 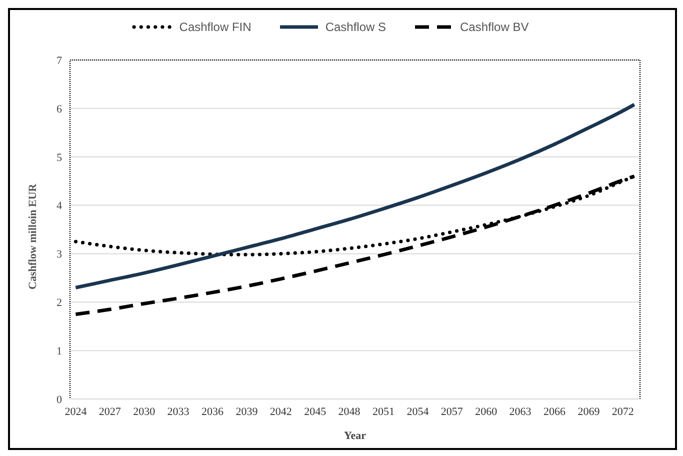 I want to click on x-axis-title: Year, so click(x=355, y=436).